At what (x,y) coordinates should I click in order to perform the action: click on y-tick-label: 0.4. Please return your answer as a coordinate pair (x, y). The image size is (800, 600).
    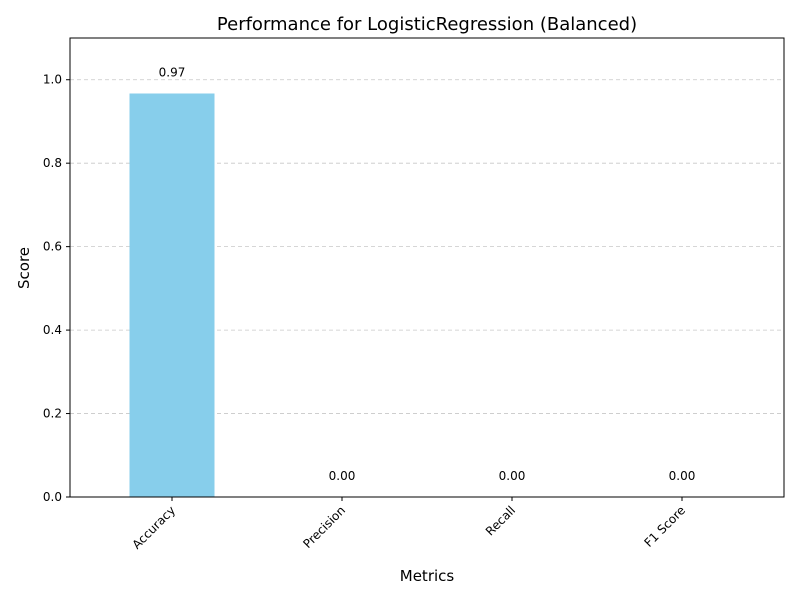
    Looking at the image, I should click on (52, 330).